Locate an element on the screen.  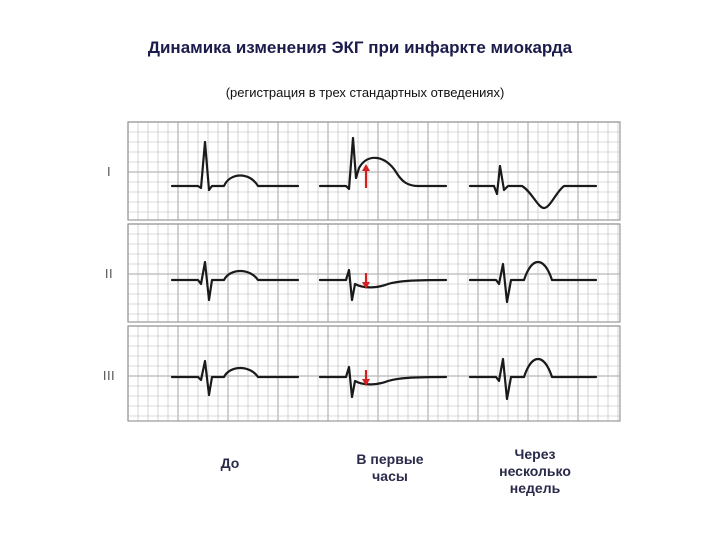
caption-several-weeks: Через несколько недель is located at coordinates (535, 471).